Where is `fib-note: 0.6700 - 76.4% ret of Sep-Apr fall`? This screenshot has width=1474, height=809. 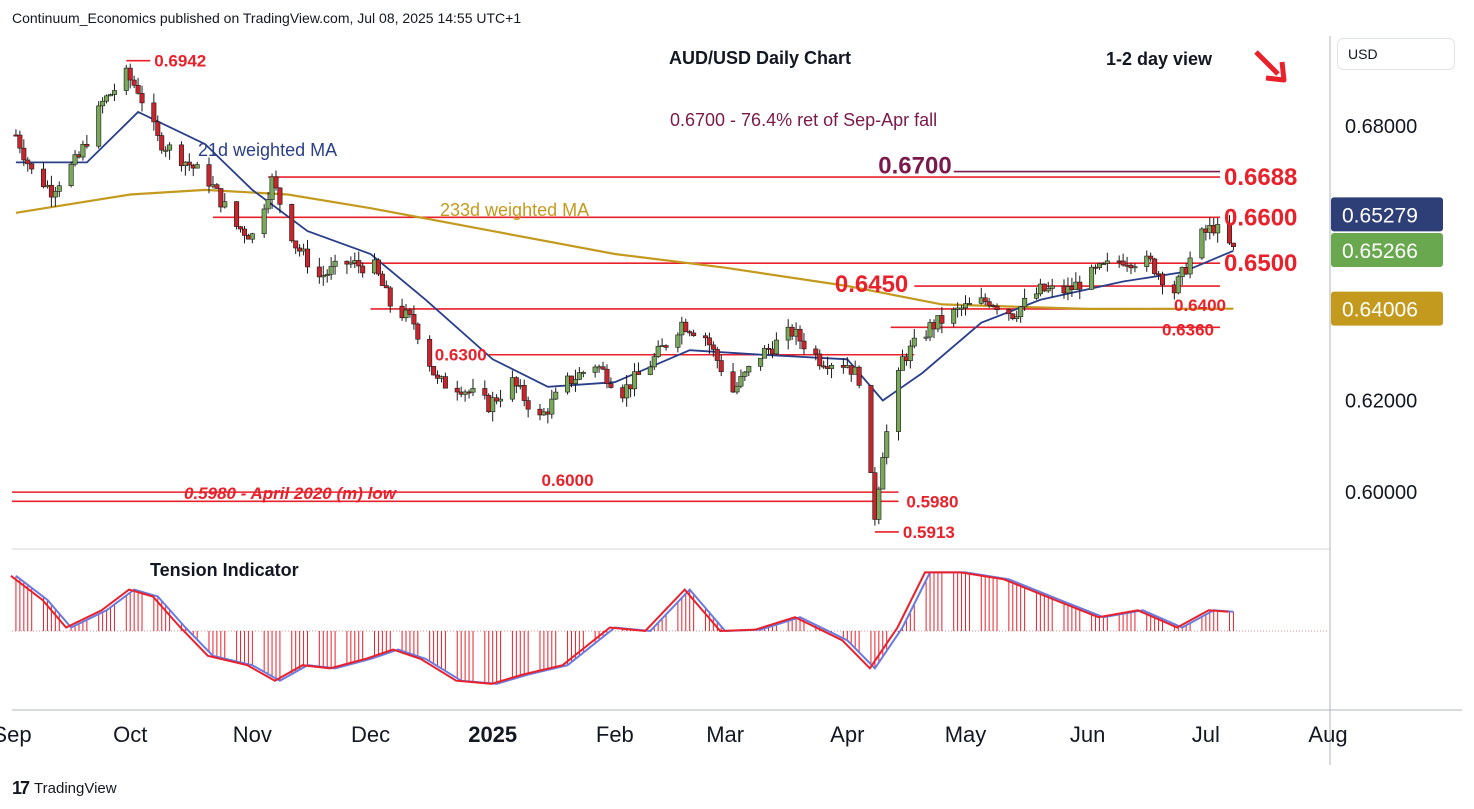 fib-note: 0.6700 - 76.4% ret of Sep-Apr fall is located at coordinates (803, 120).